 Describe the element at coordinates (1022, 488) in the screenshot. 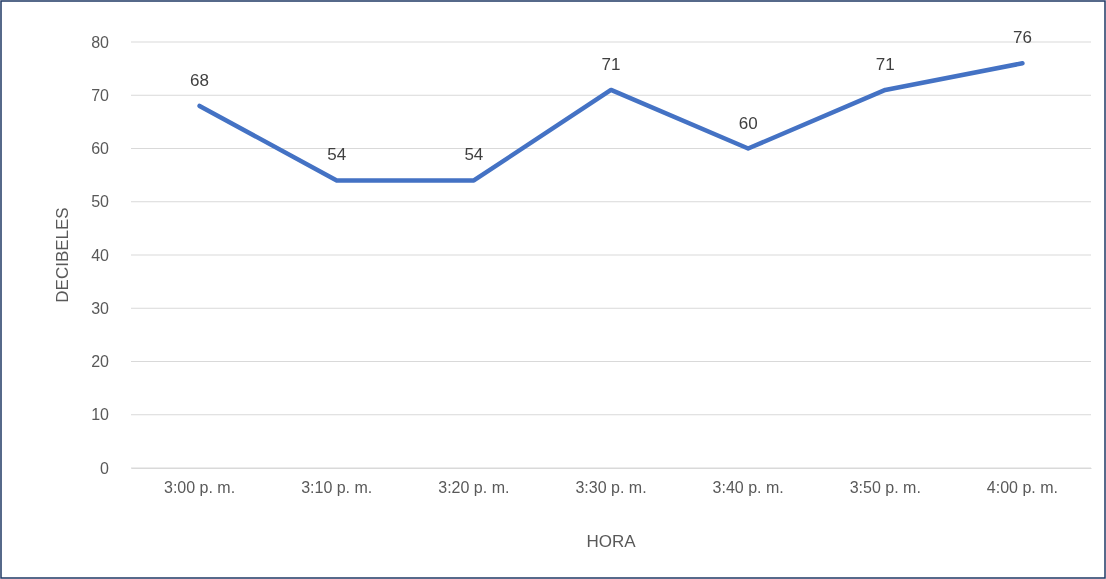

I see `x-tick-label: 4:00 p. m.` at that location.